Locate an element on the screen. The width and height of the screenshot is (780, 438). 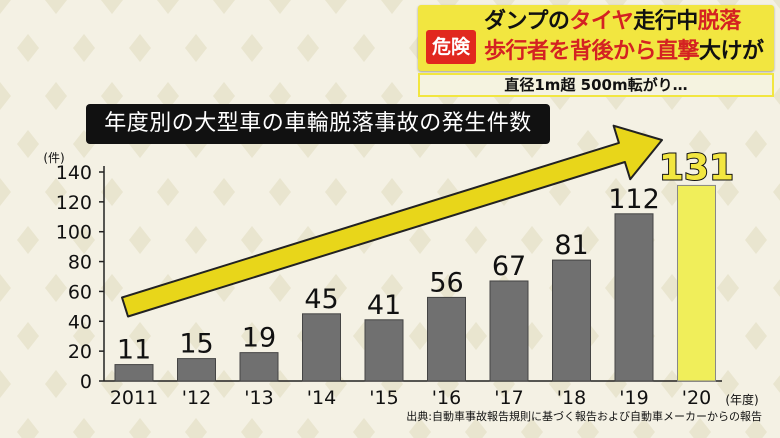
x-tick-label: '18 is located at coordinates (571, 398).